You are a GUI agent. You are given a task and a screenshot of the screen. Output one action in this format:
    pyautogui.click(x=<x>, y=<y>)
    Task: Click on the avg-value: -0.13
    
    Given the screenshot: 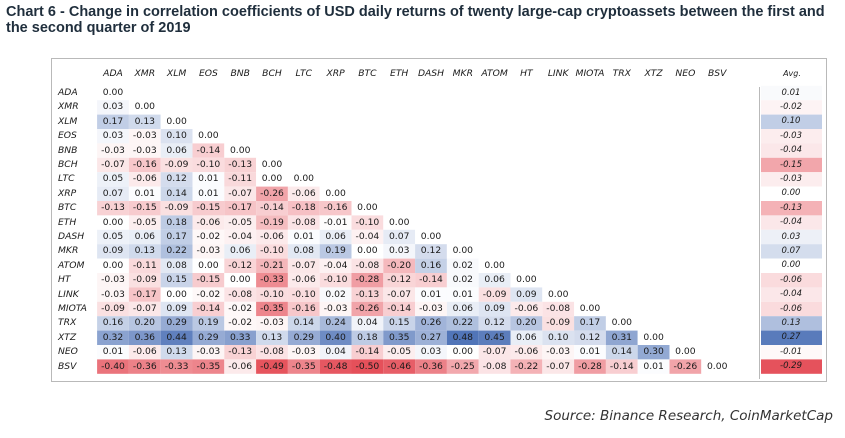 What is the action you would take?
    pyautogui.click(x=791, y=207)
    